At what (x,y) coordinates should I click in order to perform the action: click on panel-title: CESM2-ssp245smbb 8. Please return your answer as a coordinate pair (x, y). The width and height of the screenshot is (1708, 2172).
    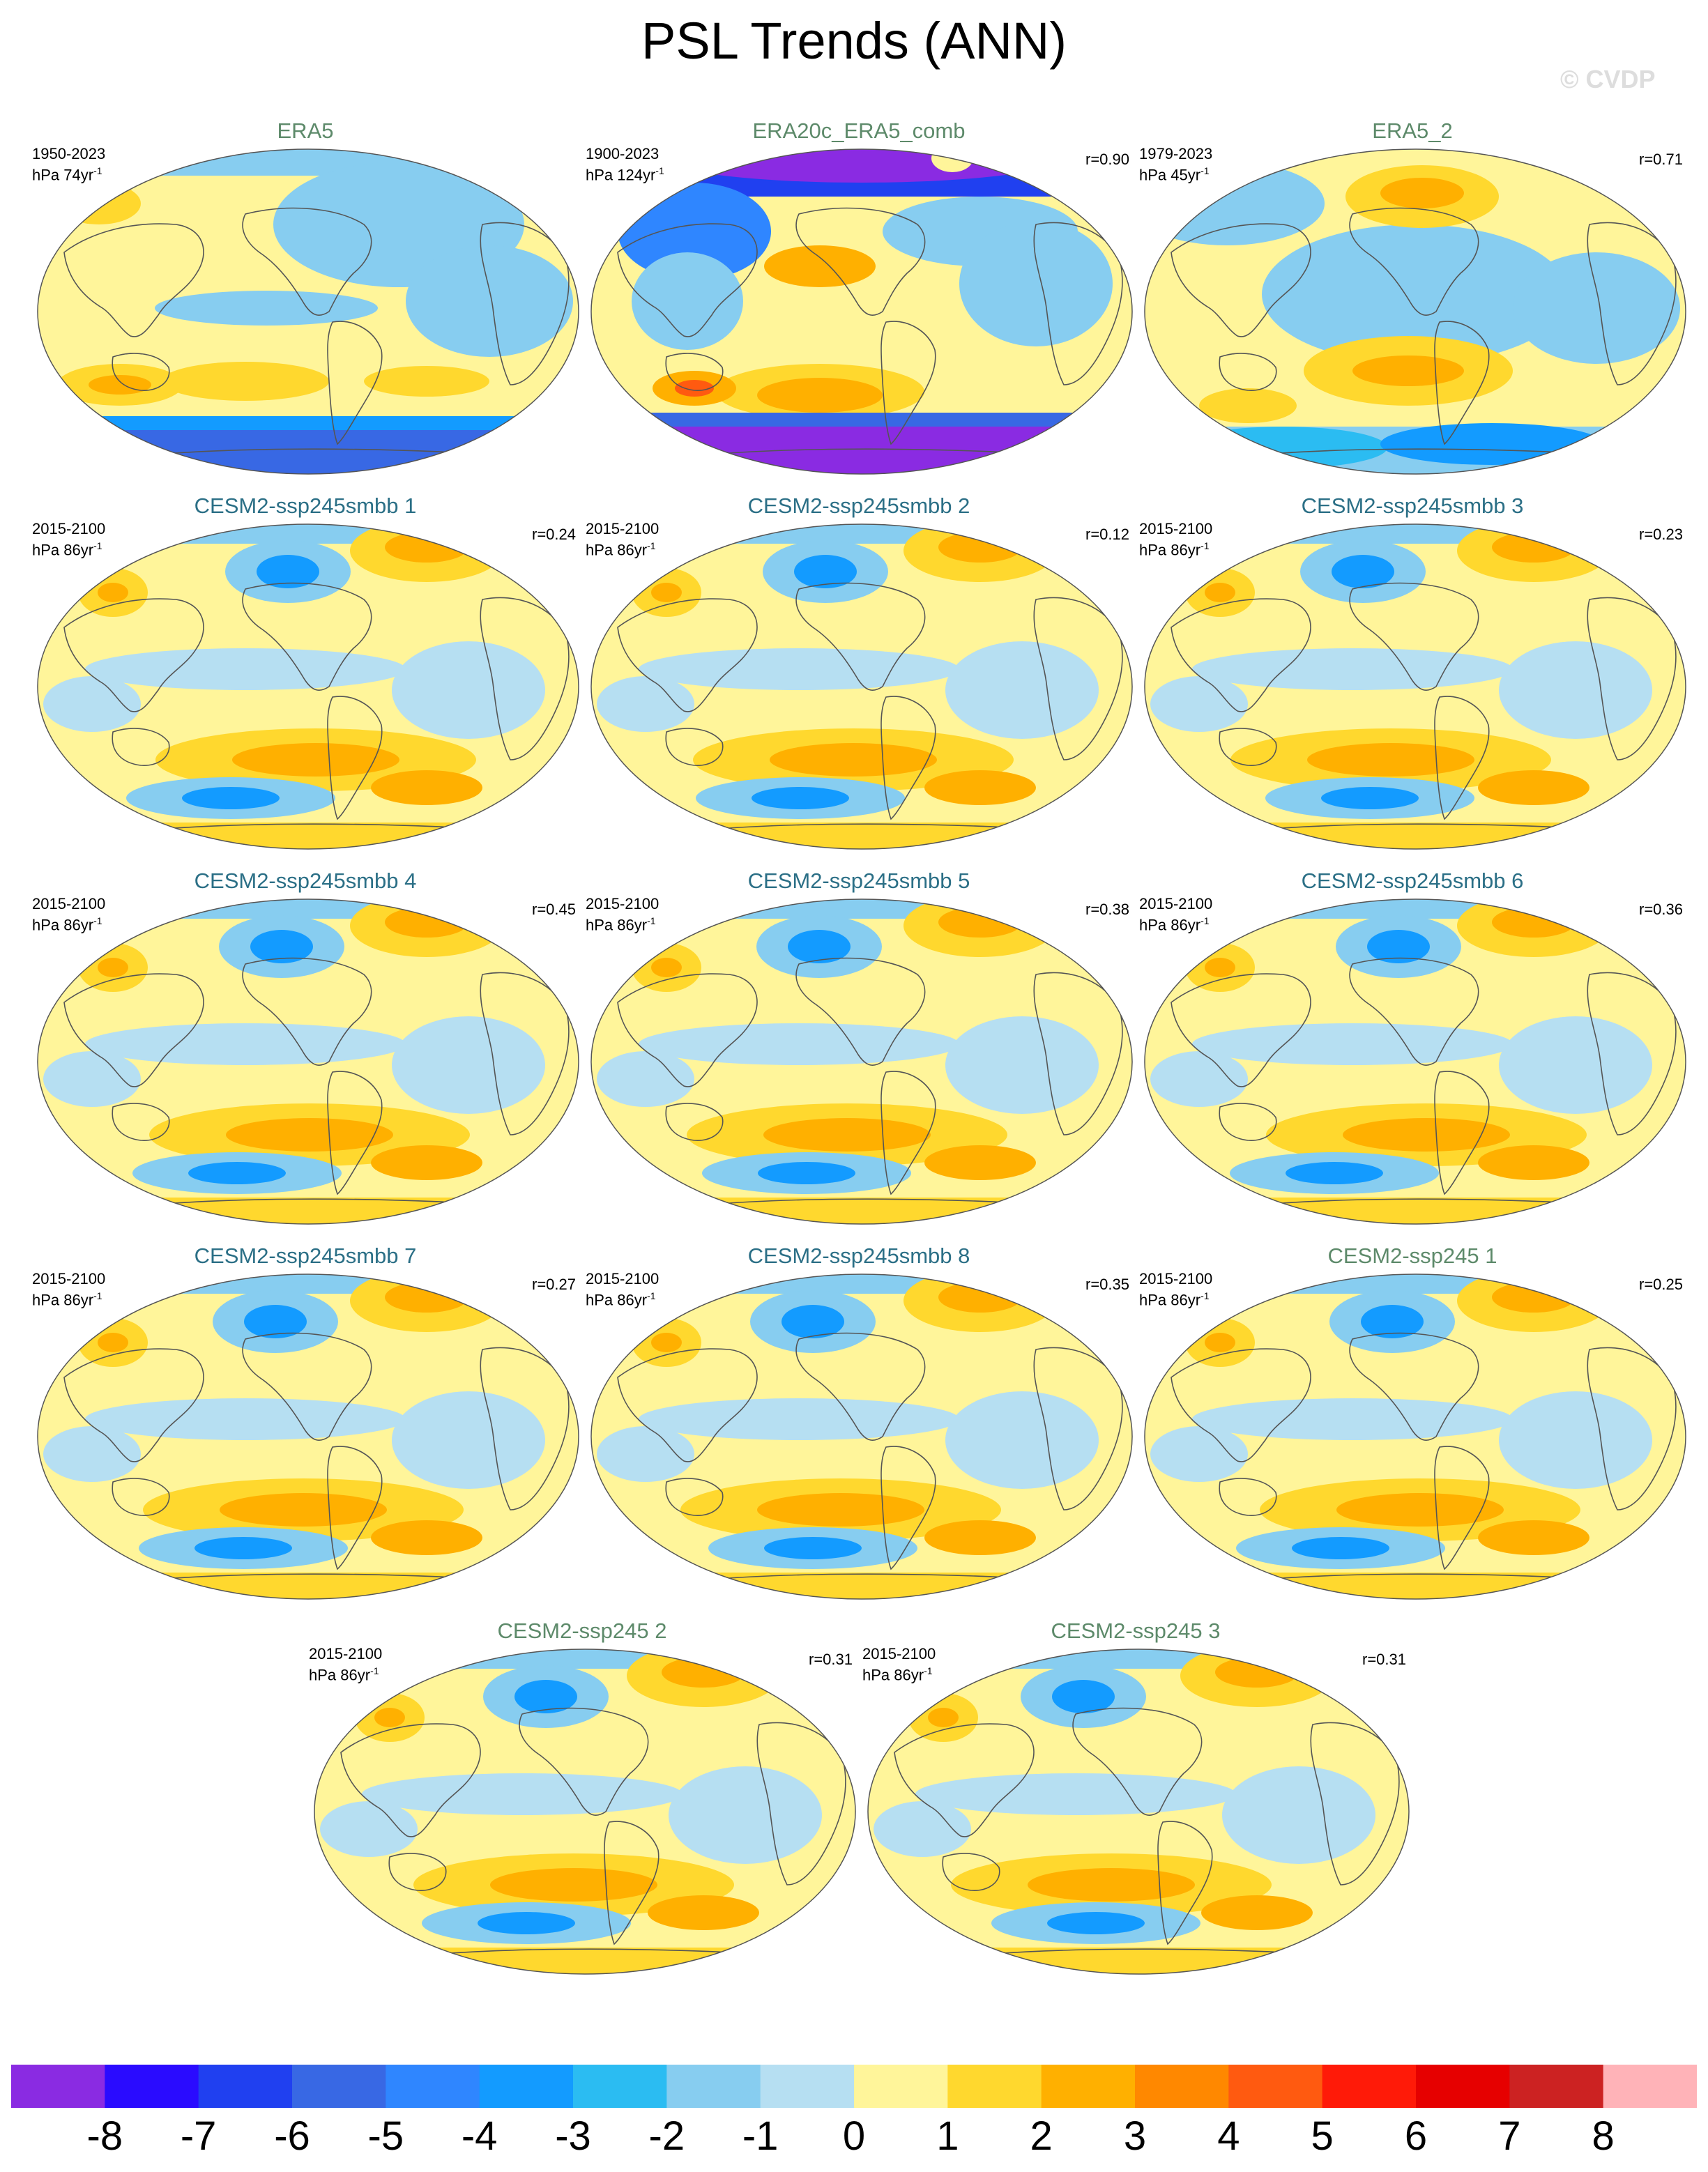
    Looking at the image, I should click on (858, 1256).